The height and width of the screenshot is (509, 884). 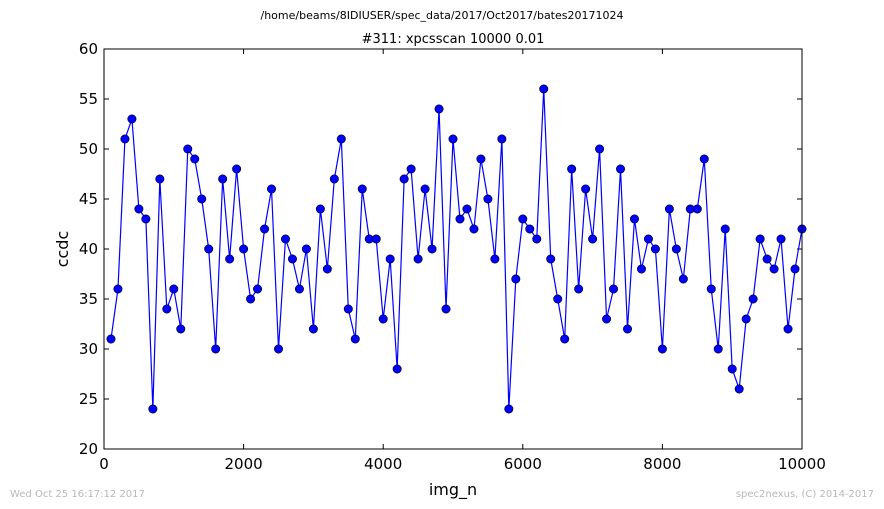 I want to click on chart-title: #311: xpcsscan 10000 0.01, so click(x=453, y=39).